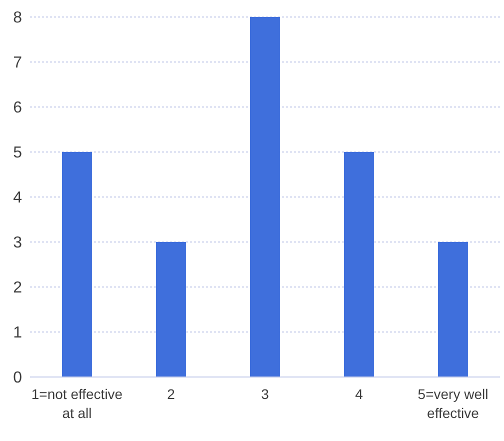 The image size is (504, 441). Describe the element at coordinates (17, 198) in the screenshot. I see `y-tick-label: 4` at that location.